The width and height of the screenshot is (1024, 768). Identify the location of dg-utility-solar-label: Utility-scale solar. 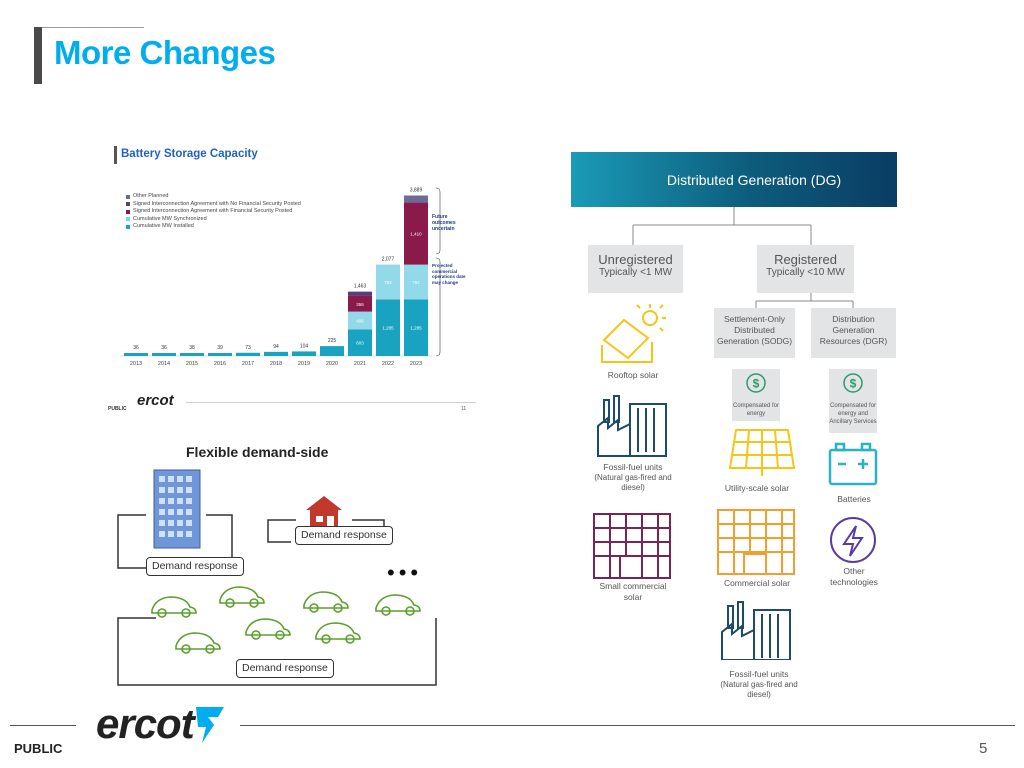
(757, 488).